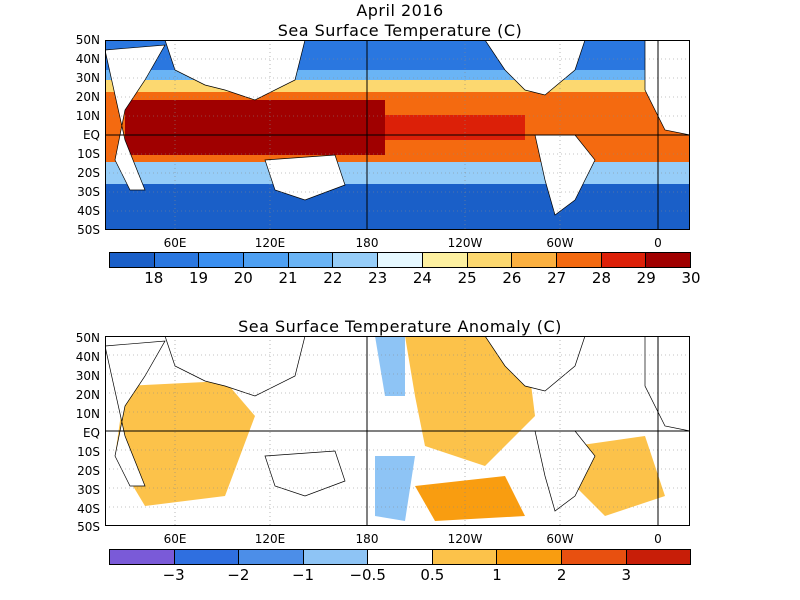  Describe the element at coordinates (378, 278) in the screenshot. I see `colorbar-label: 23` at that location.